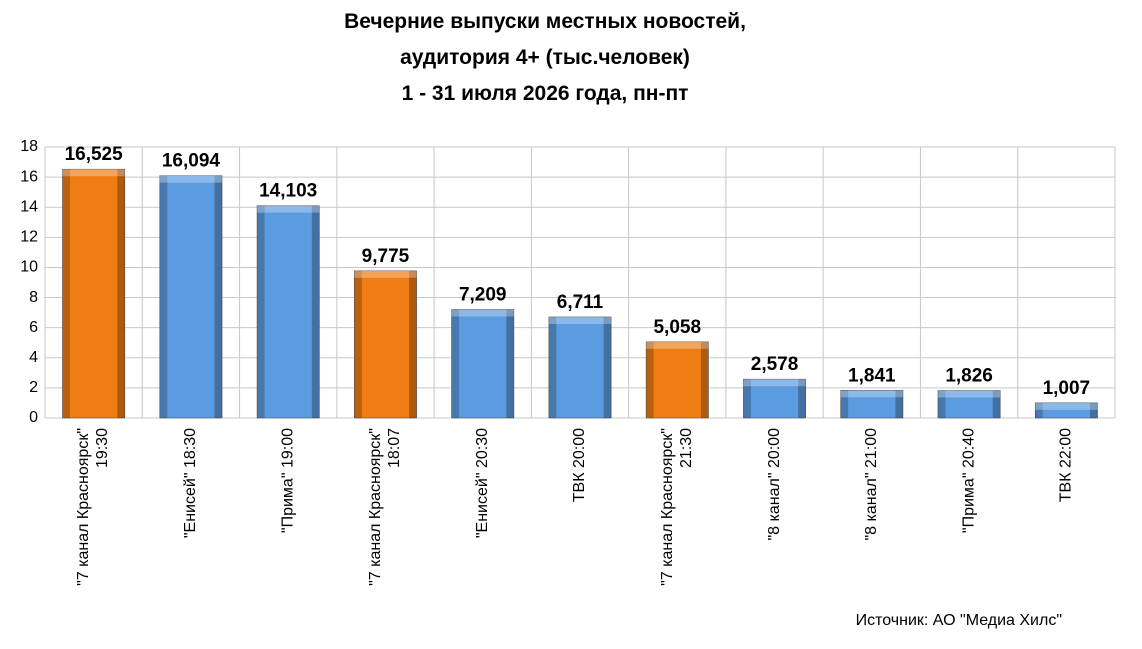  What do you see at coordinates (29, 146) in the screenshot?
I see `y-tick-label: 18` at bounding box center [29, 146].